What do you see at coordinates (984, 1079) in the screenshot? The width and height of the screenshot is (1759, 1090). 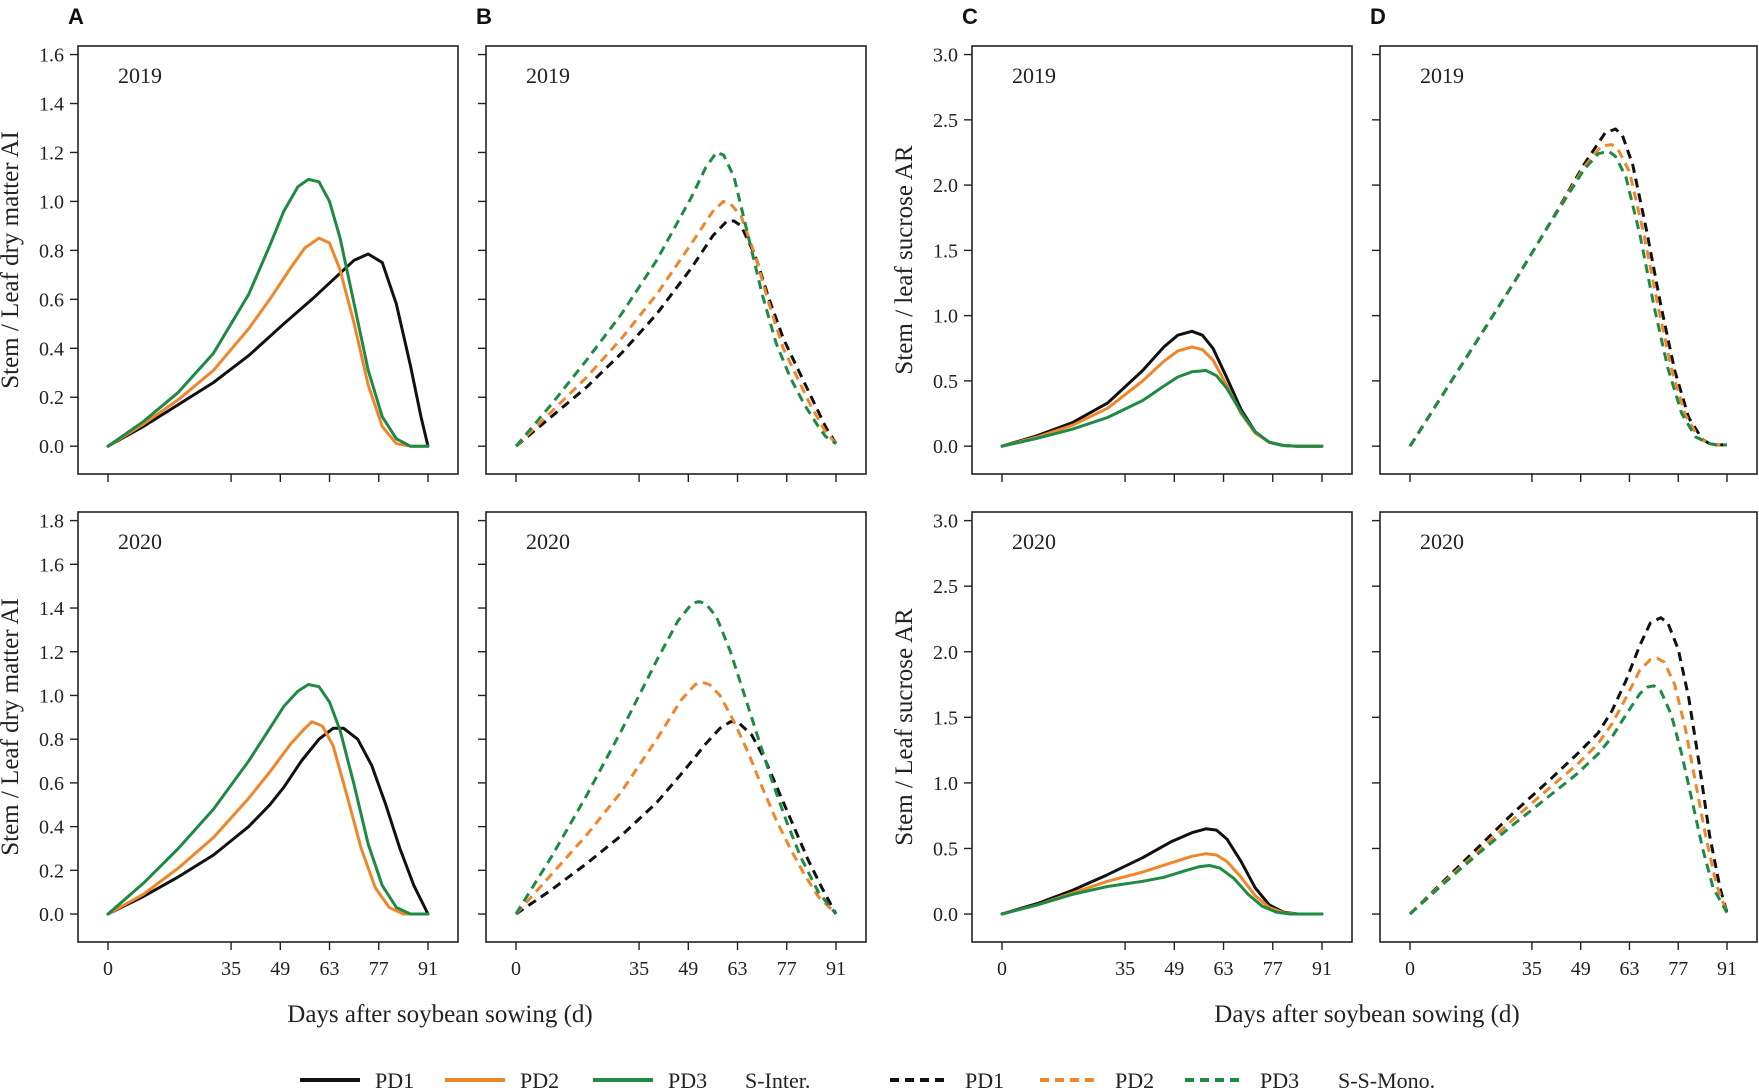 I see `legend-label-PD1: PD1` at bounding box center [984, 1079].